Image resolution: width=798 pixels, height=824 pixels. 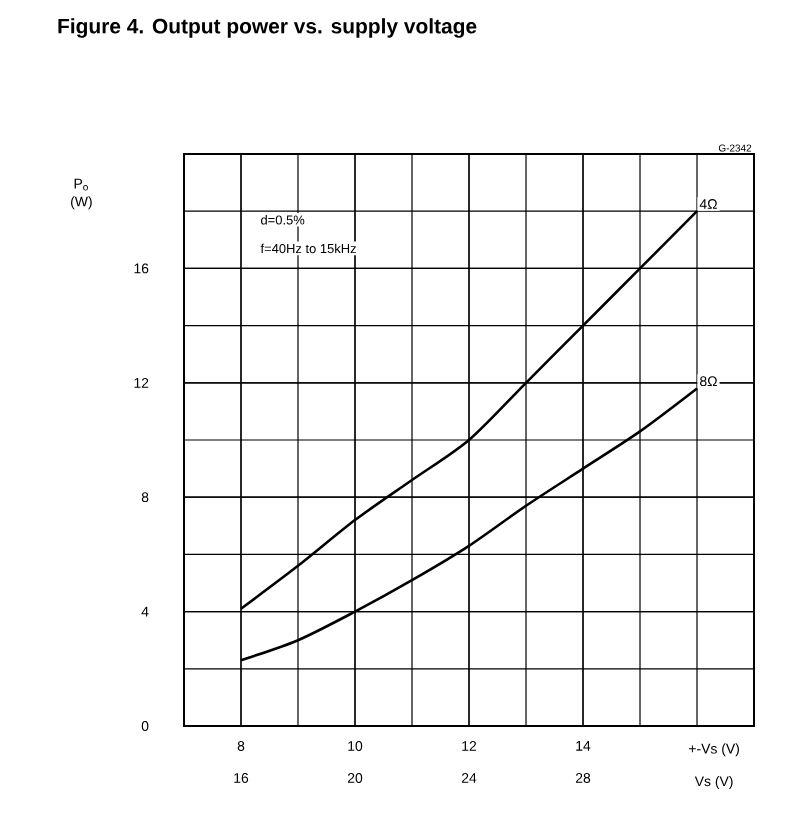 I want to click on chart-title: Figure 4. Output power vs. supply voltage, so click(x=267, y=28).